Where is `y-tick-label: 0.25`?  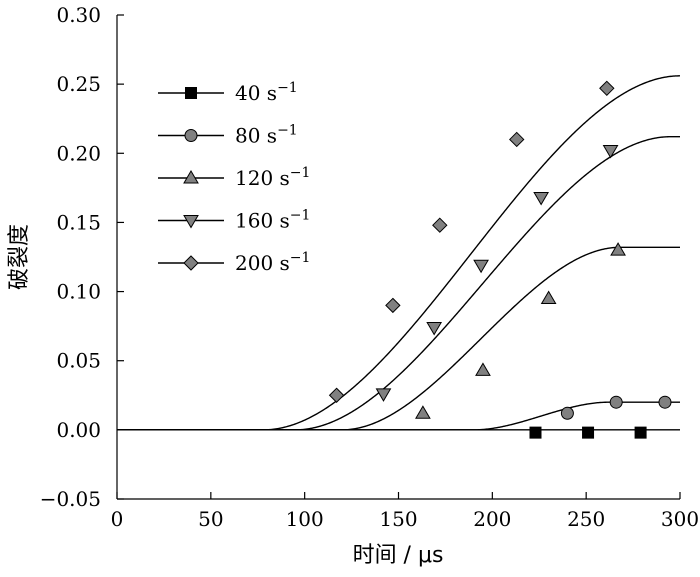
y-tick-label: 0.25 is located at coordinates (78, 84).